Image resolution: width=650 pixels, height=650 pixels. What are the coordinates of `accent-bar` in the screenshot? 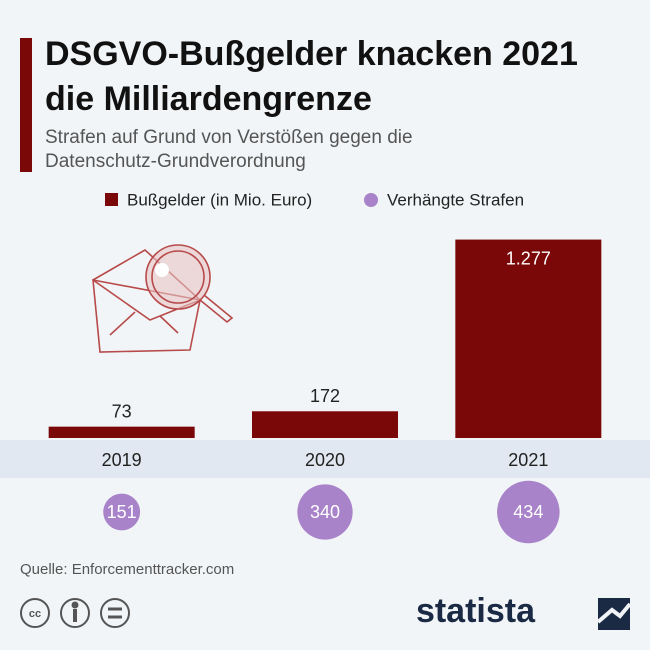 It's located at (26, 105).